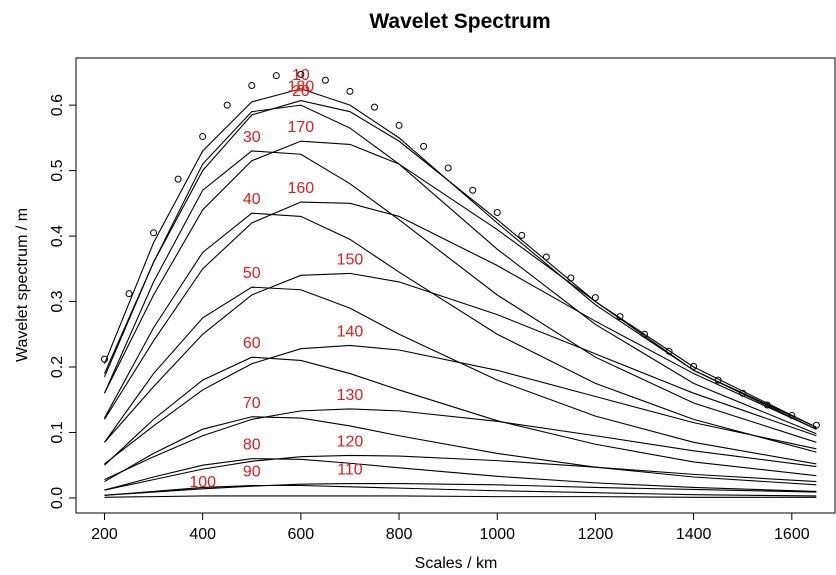  I want to click on x-tick-label: 200, so click(104, 534).